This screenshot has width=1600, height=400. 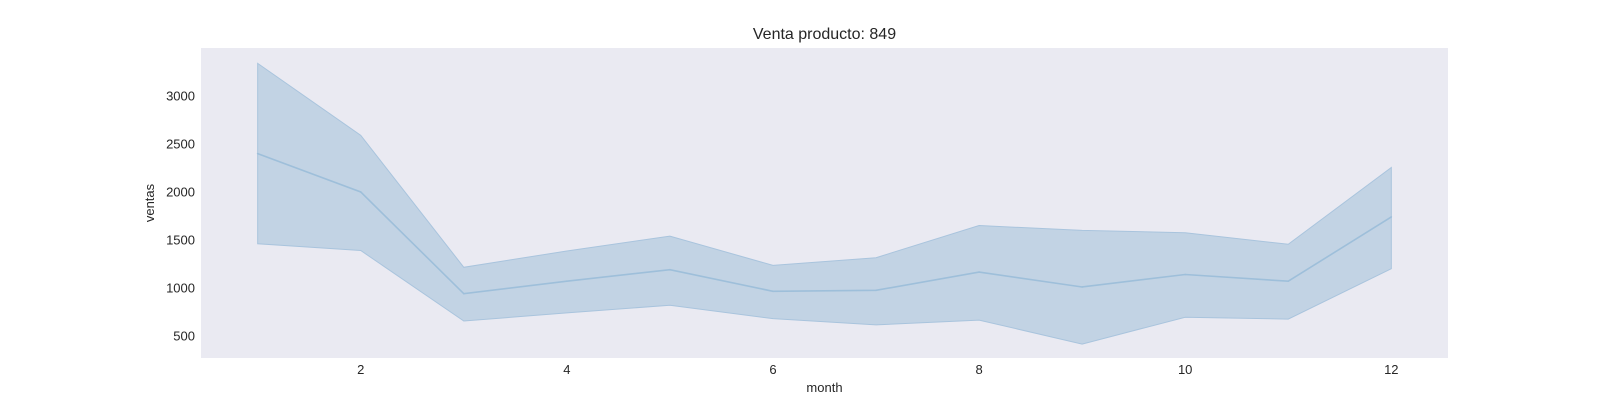 I want to click on x-axis-ticks: 2 4 6 8 10 12, so click(x=877, y=369).